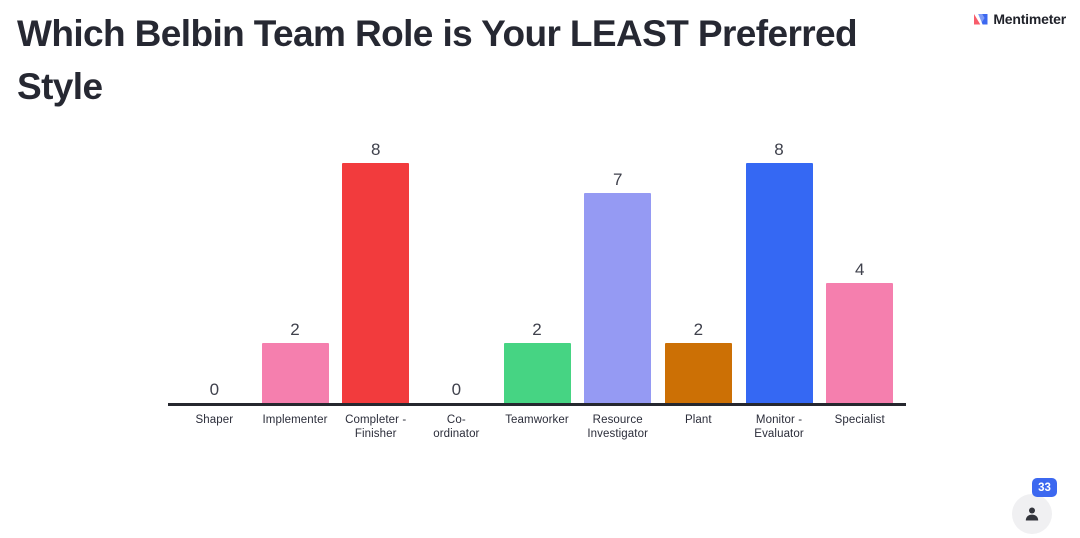 The image size is (1080, 538). What do you see at coordinates (618, 427) in the screenshot?
I see `category-label: Resource Investigator` at bounding box center [618, 427].